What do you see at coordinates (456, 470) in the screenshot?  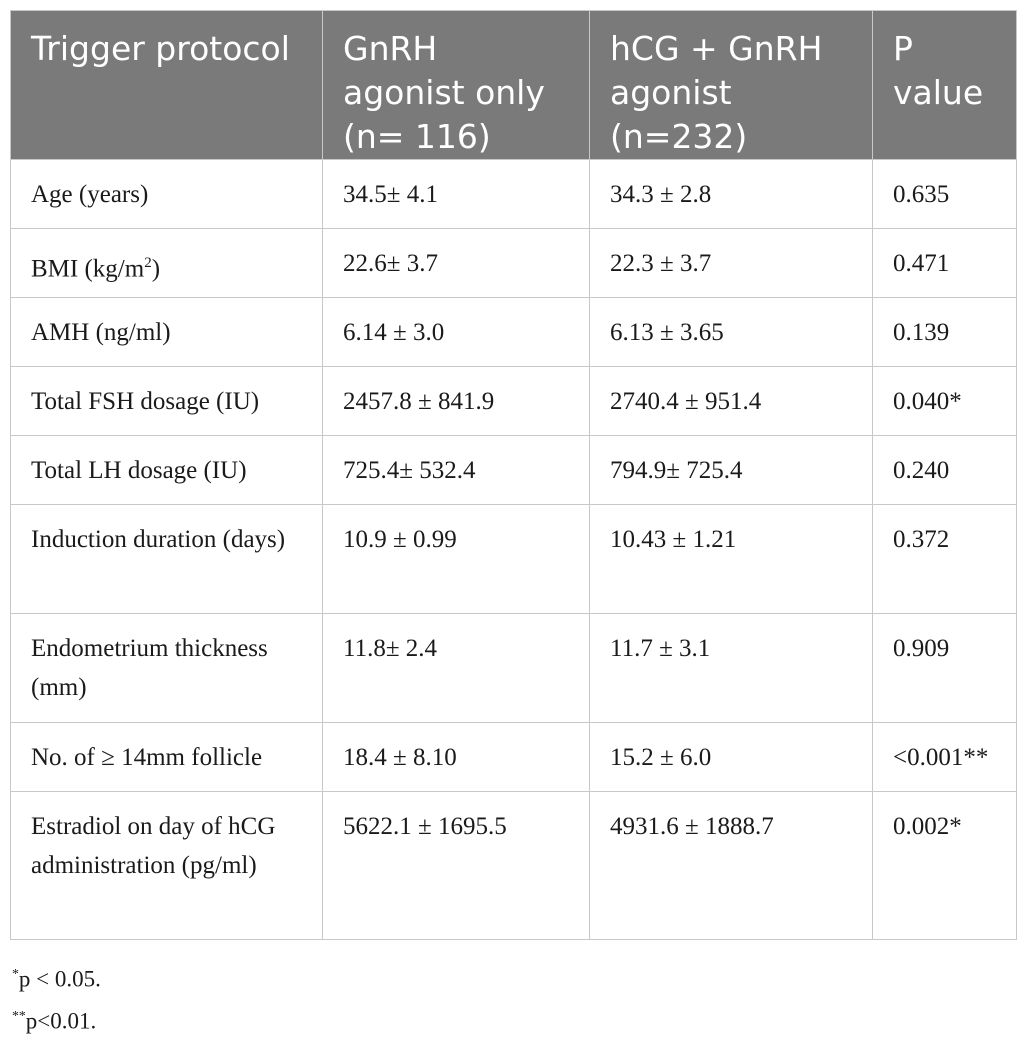 I see `gnrh-value: 725.4± 532.4` at bounding box center [456, 470].